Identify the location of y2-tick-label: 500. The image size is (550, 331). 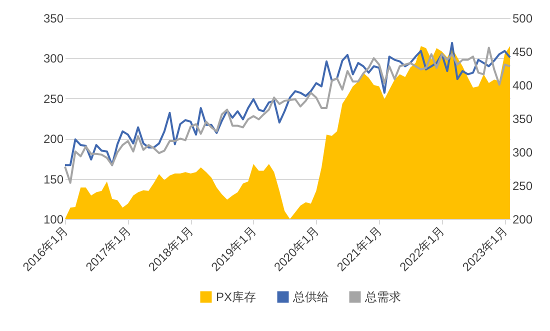
(522, 19).